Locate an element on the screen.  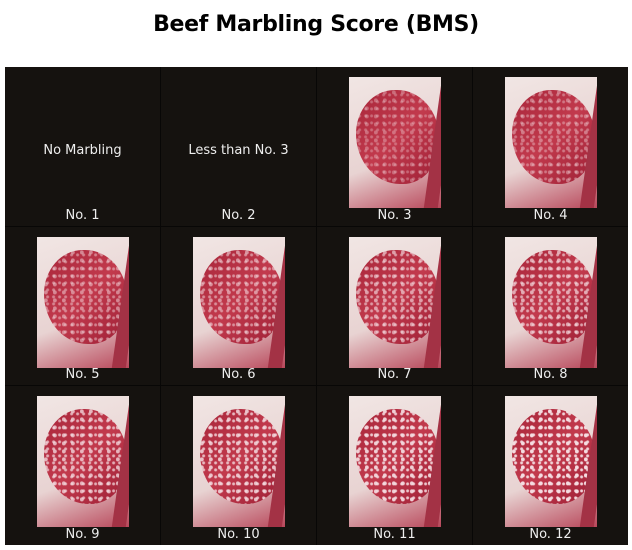
grade-cell-12: No. 12 is located at coordinates (550, 465).